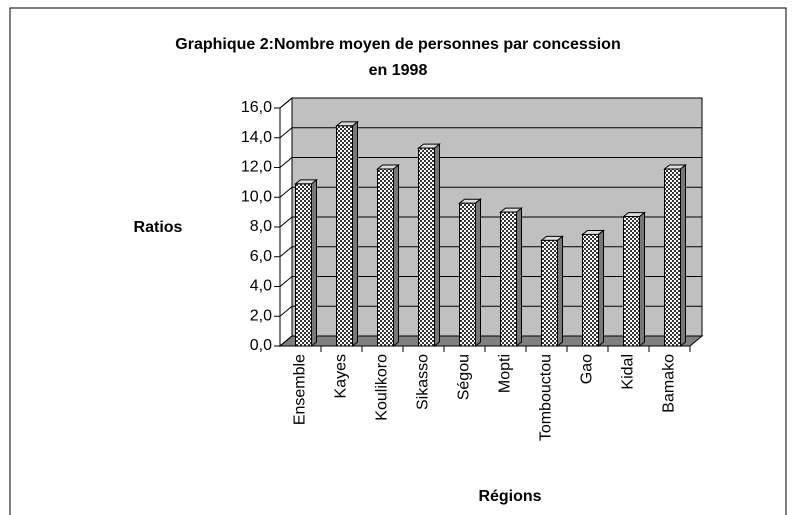 The width and height of the screenshot is (796, 515). Describe the element at coordinates (256, 196) in the screenshot. I see `y-tick-label: 10,0` at that location.